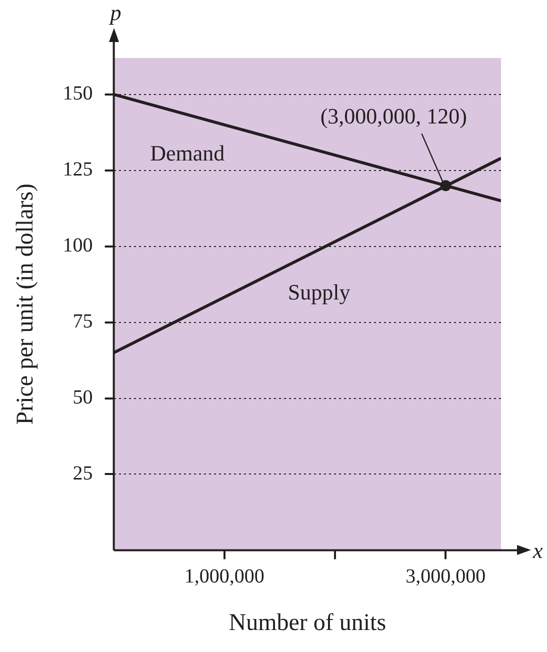  Describe the element at coordinates (187, 153) in the screenshot. I see `series-label: Demand` at that location.